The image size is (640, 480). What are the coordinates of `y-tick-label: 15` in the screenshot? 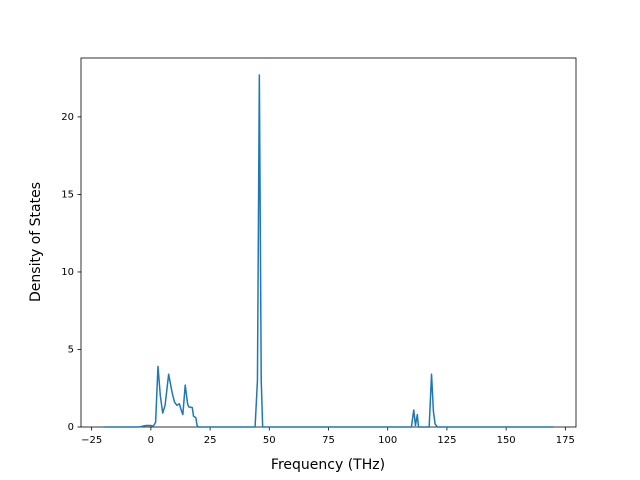 It's located at (67, 194).